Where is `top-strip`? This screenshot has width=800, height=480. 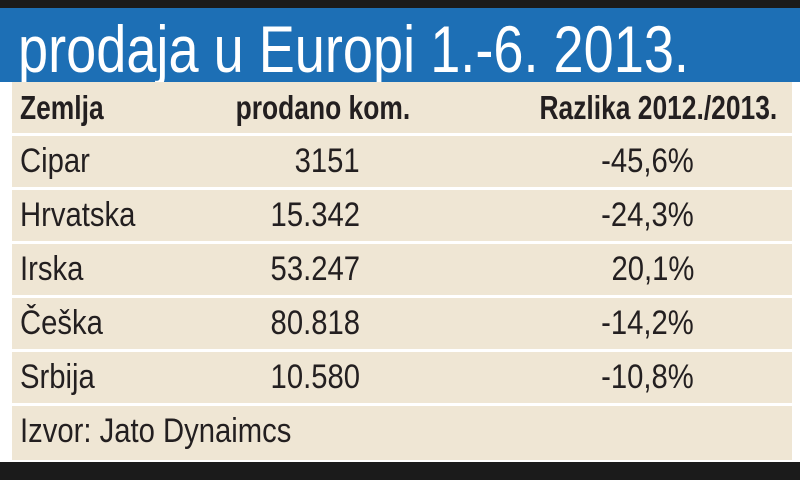
top-strip is located at coordinates (400, 4).